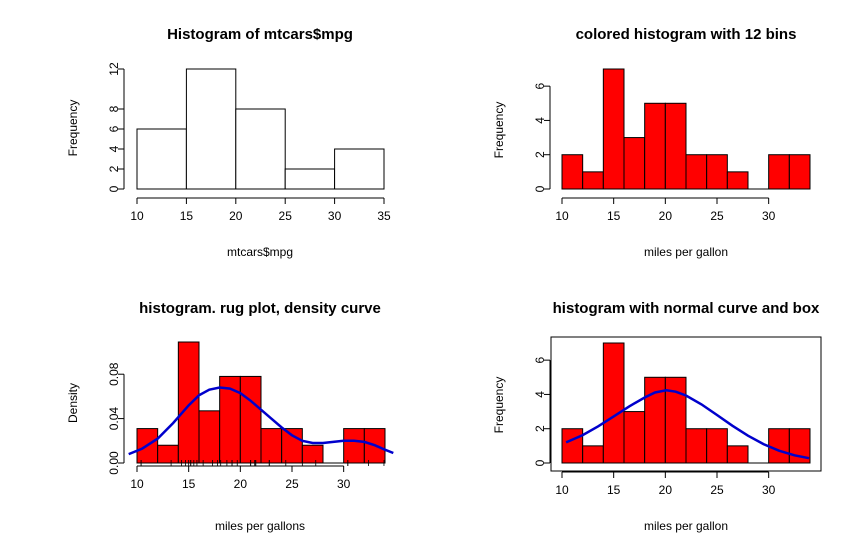 The image size is (852, 549). I want to click on panel-4-box, so click(686, 404).